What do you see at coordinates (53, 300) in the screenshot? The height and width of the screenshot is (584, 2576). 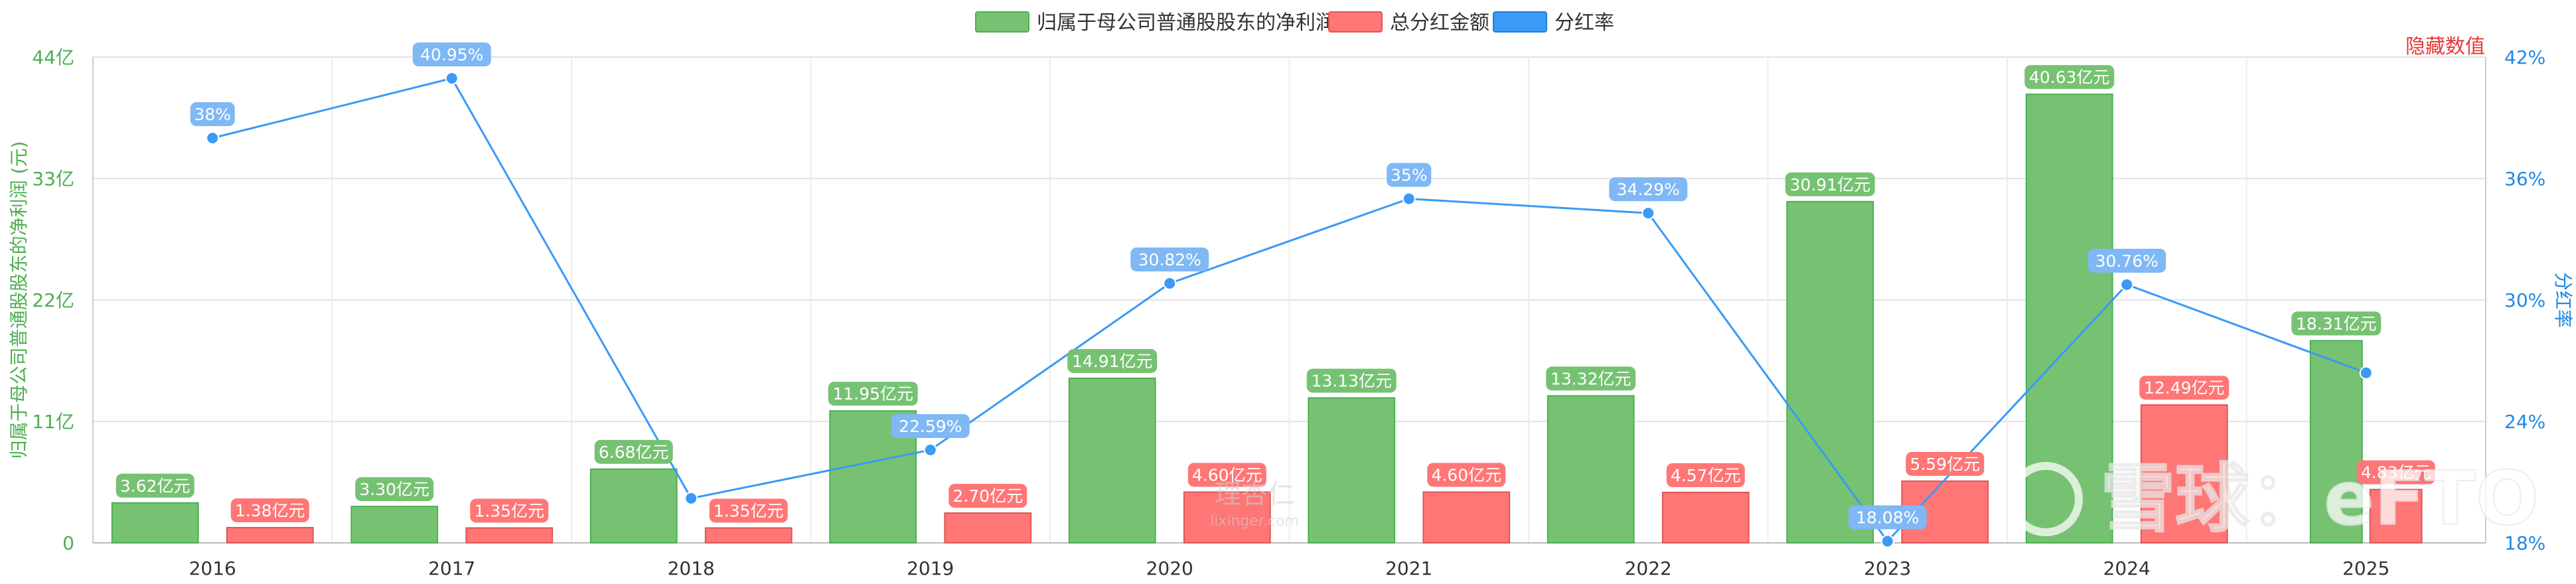 I see `y-tick-label: 22亿` at bounding box center [53, 300].